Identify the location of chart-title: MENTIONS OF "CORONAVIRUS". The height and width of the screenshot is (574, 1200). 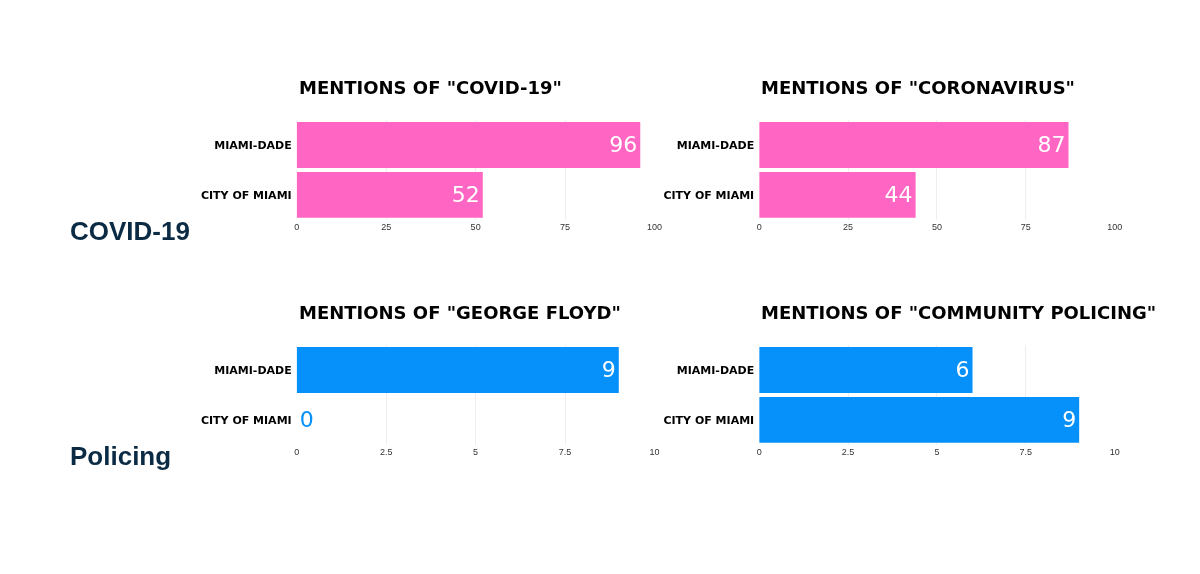
(918, 87).